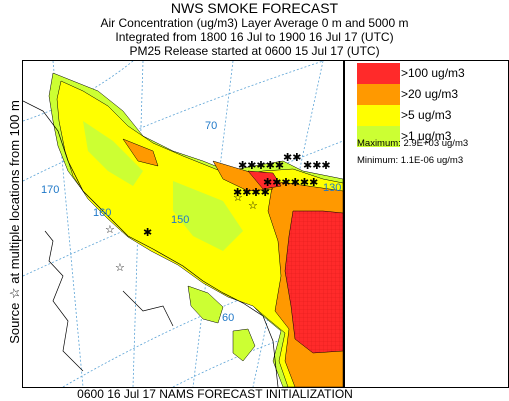 This screenshot has height=401, width=509. I want to click on source-star: ✱✱✱, so click(317, 165).